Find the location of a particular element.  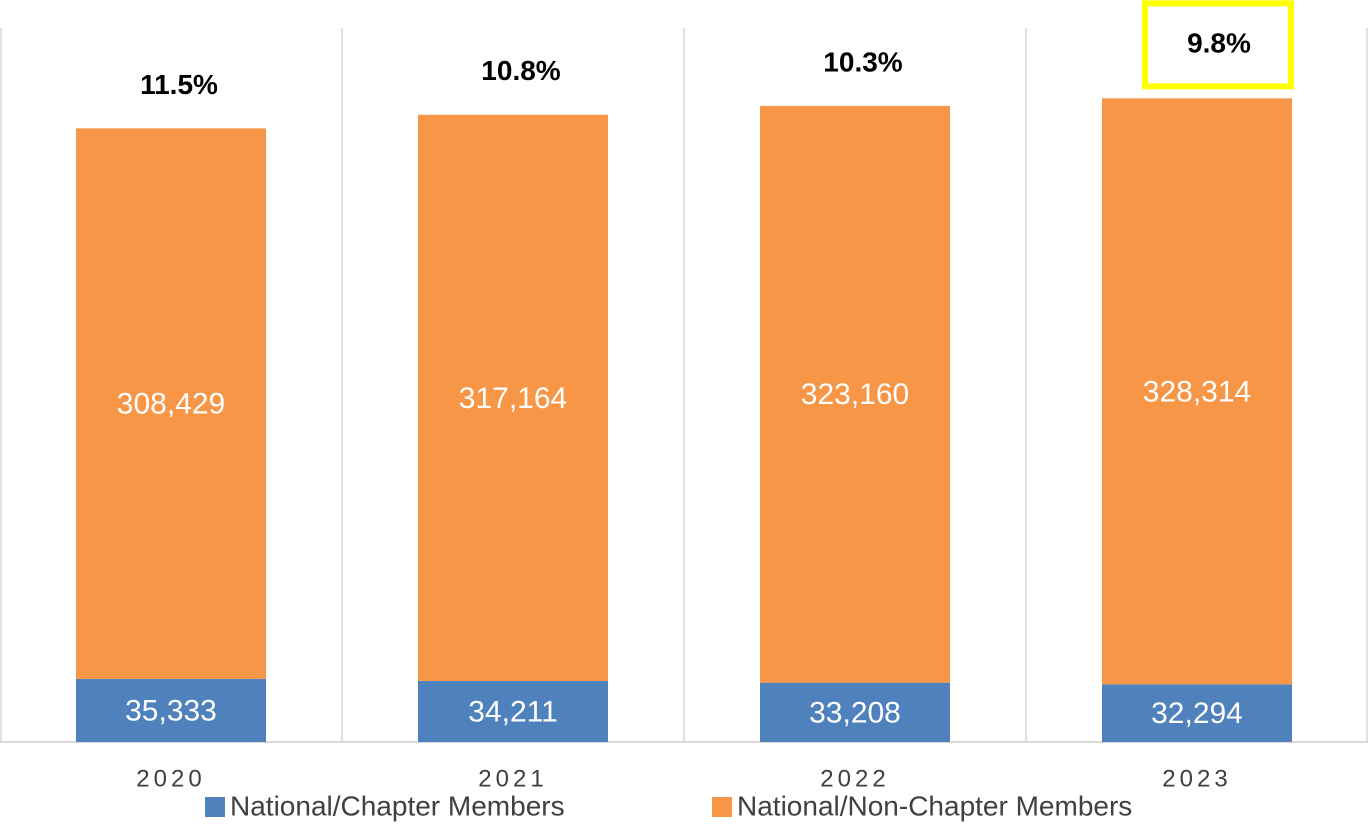

data-label: 308,429 is located at coordinates (171, 404).